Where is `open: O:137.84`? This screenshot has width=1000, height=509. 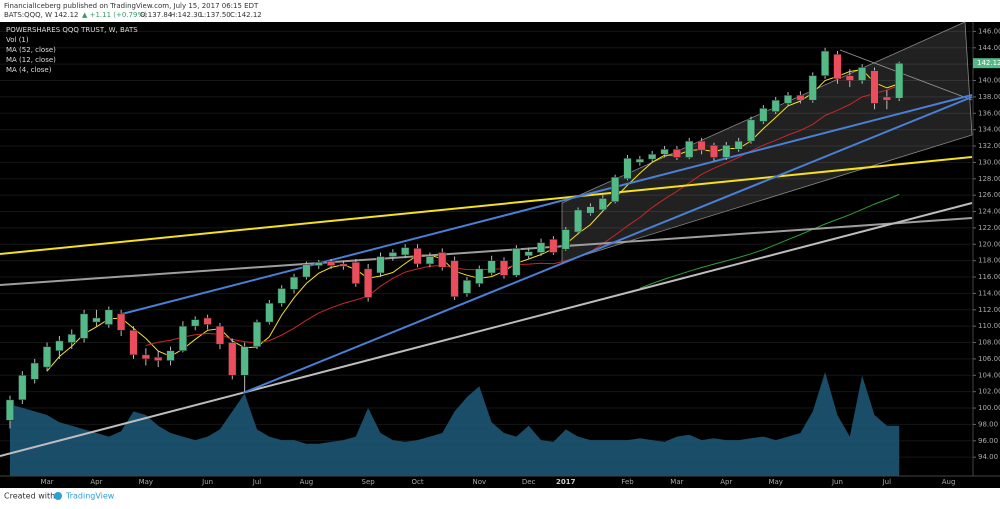 open: O:137.84 is located at coordinates (156, 15).